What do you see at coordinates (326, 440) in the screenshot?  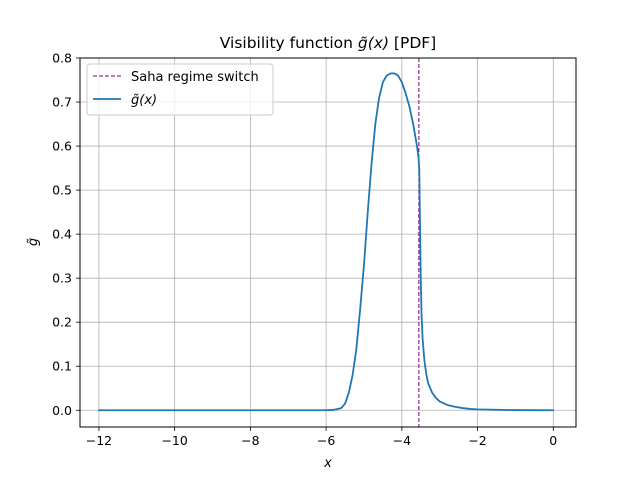 I see `x-tick-label: −6` at bounding box center [326, 440].